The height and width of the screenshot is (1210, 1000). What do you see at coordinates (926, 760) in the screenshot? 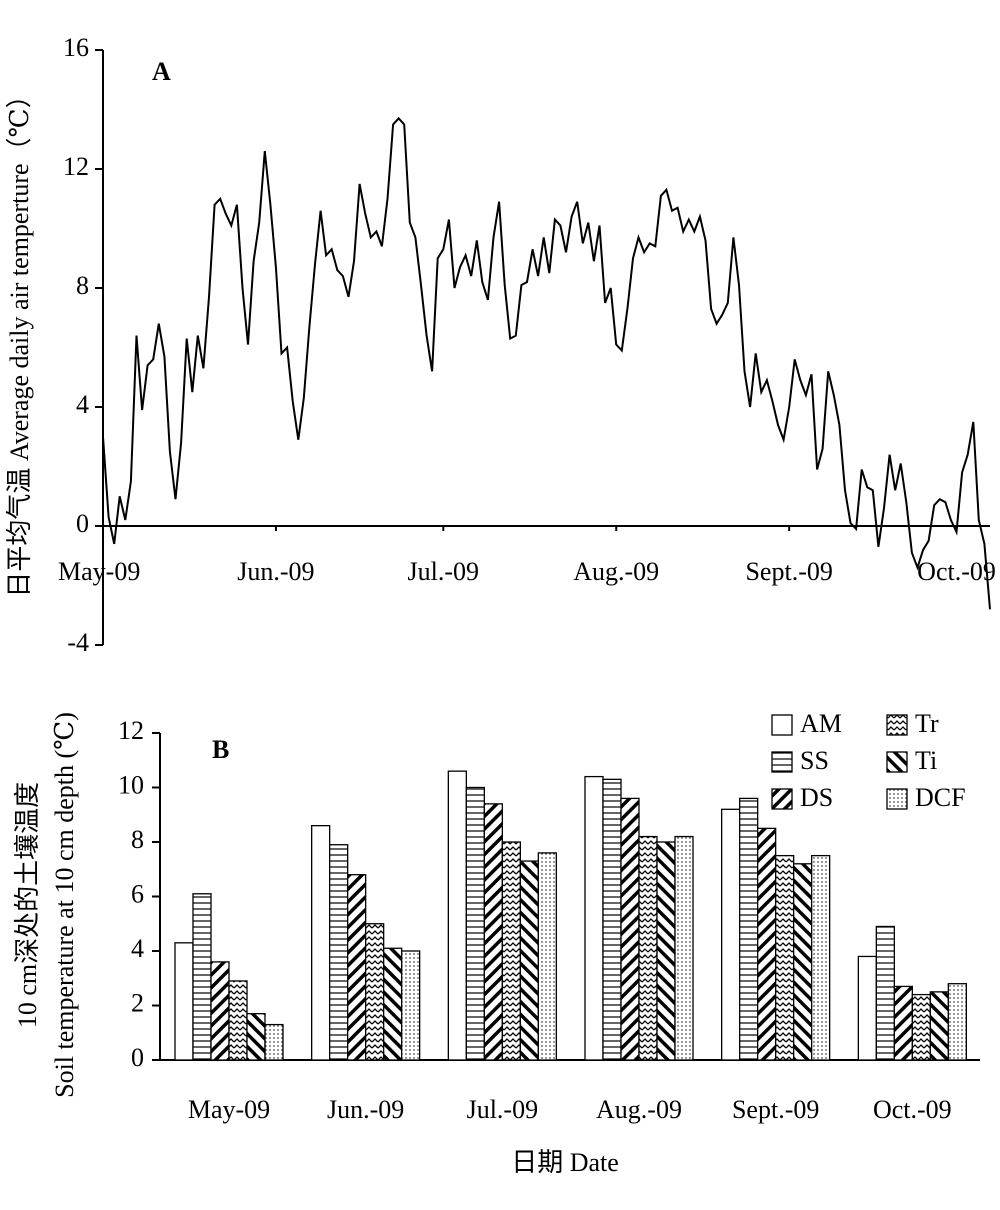
I see `legend-label: Ti` at bounding box center [926, 760].